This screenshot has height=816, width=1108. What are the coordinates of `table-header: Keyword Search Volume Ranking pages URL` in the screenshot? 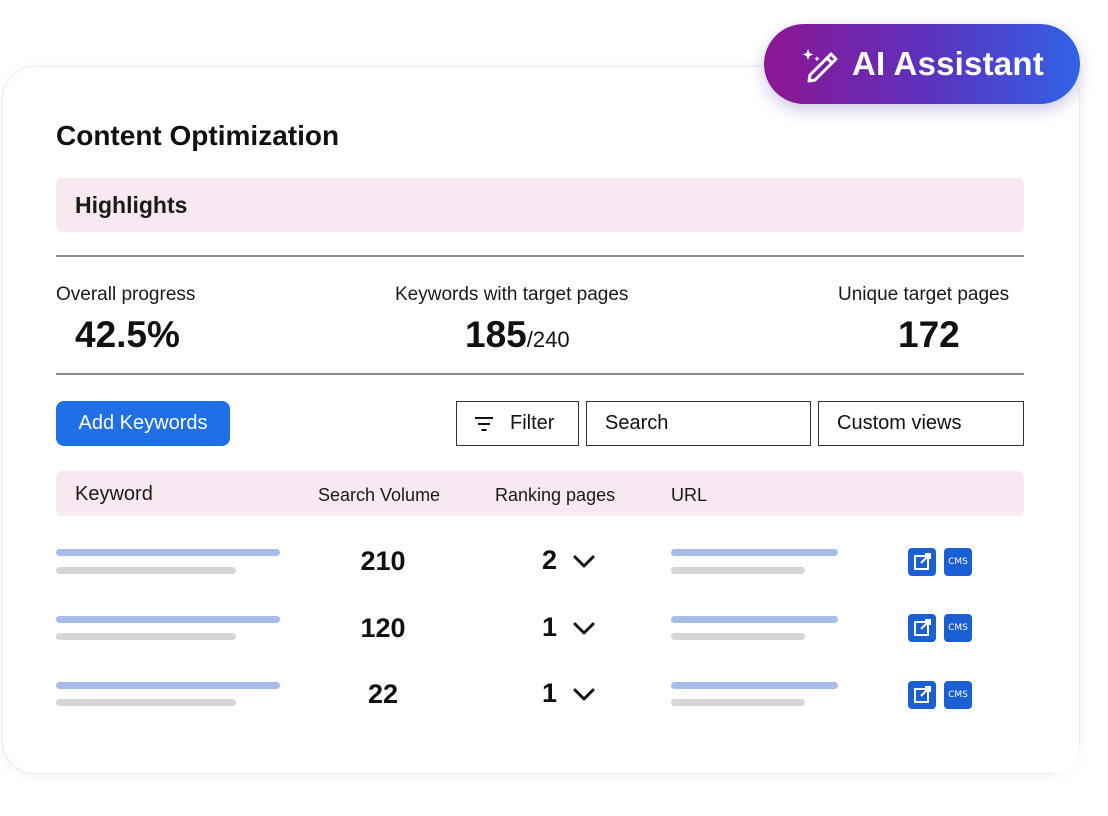 It's located at (540, 493).